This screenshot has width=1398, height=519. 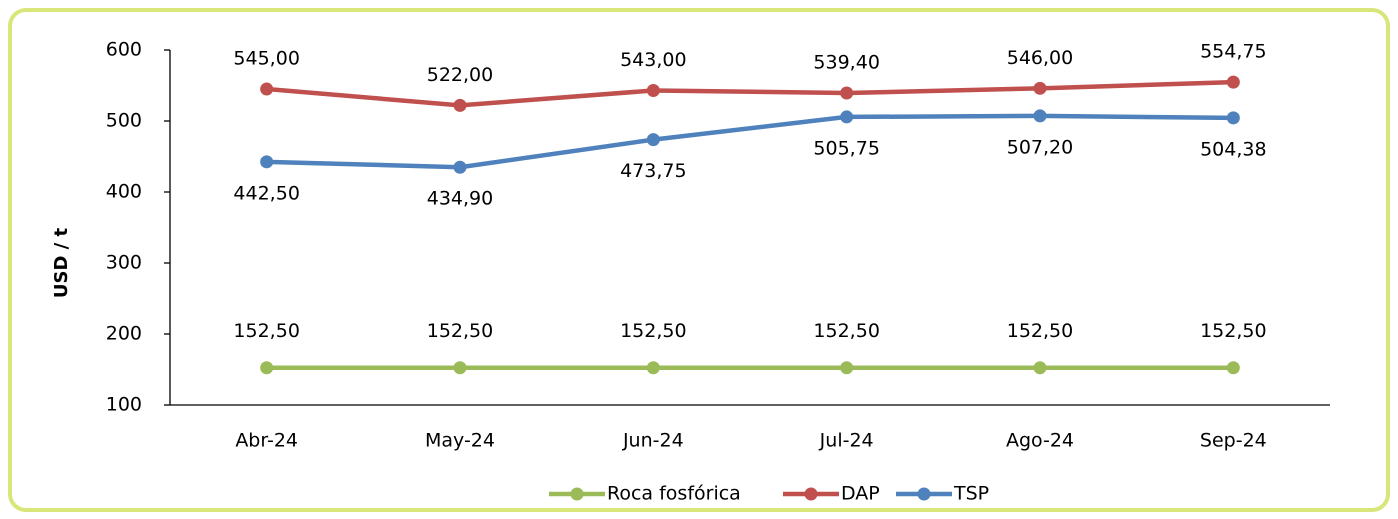 What do you see at coordinates (124, 263) in the screenshot?
I see `y-tick-label: 300` at bounding box center [124, 263].